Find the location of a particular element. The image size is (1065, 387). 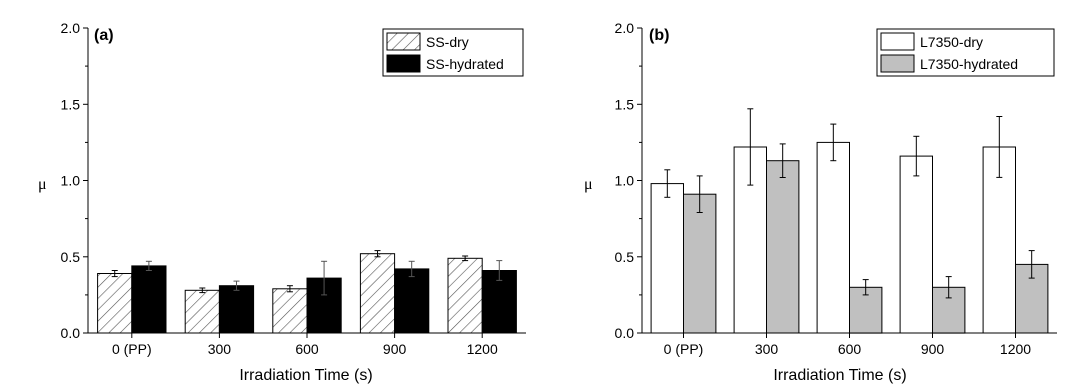

legend-swatch-l7350-dry is located at coordinates (897, 41).